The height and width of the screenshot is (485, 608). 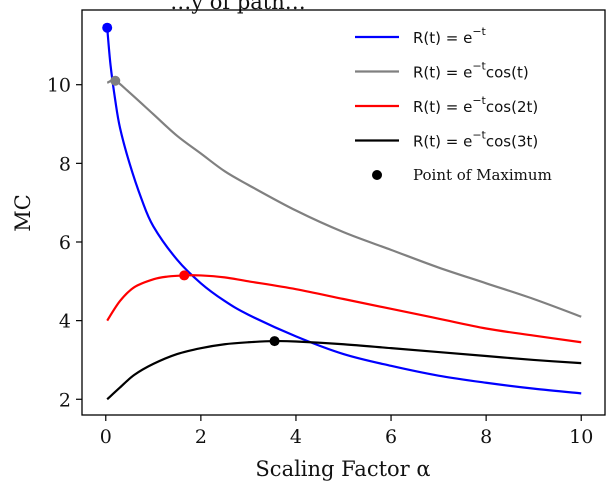 What do you see at coordinates (342, 469) in the screenshot?
I see `x-axis-label: Scaling Factor α` at bounding box center [342, 469].